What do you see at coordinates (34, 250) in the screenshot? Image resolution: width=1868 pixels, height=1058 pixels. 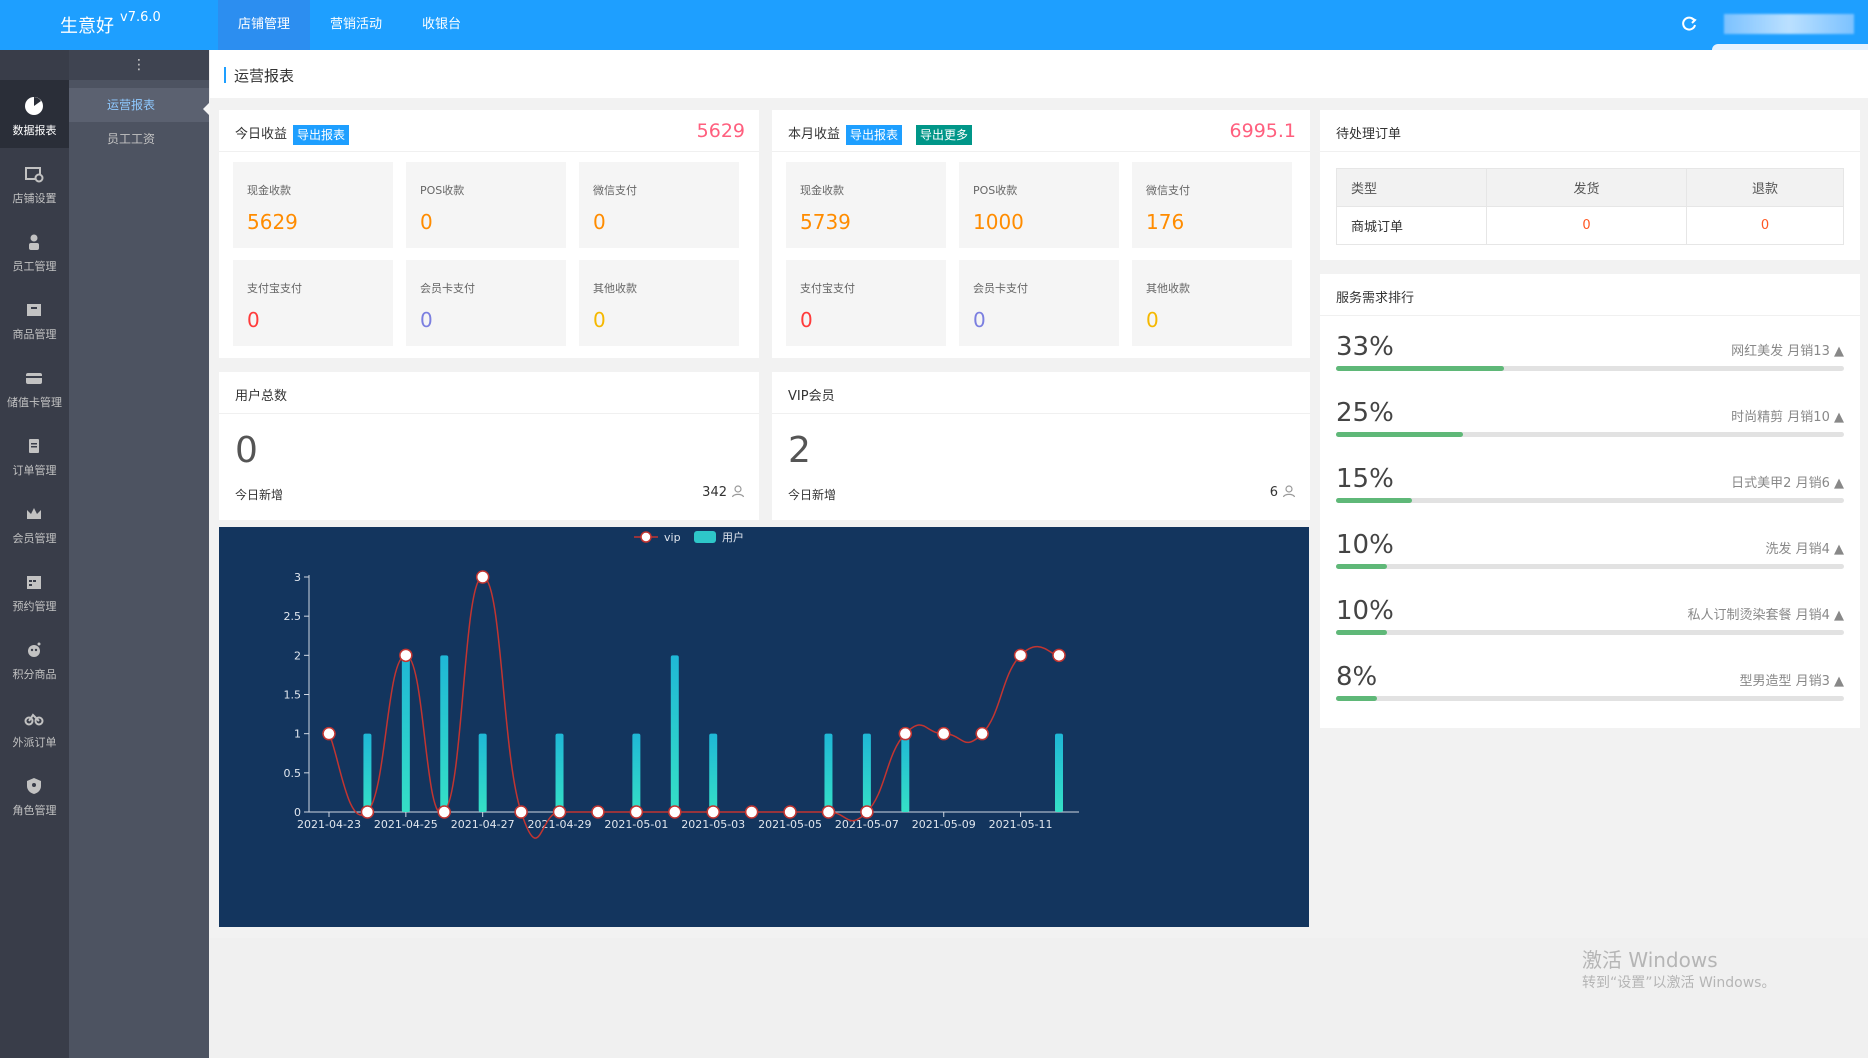 I see `sidebar-item-staff: 员工管理` at bounding box center [34, 250].